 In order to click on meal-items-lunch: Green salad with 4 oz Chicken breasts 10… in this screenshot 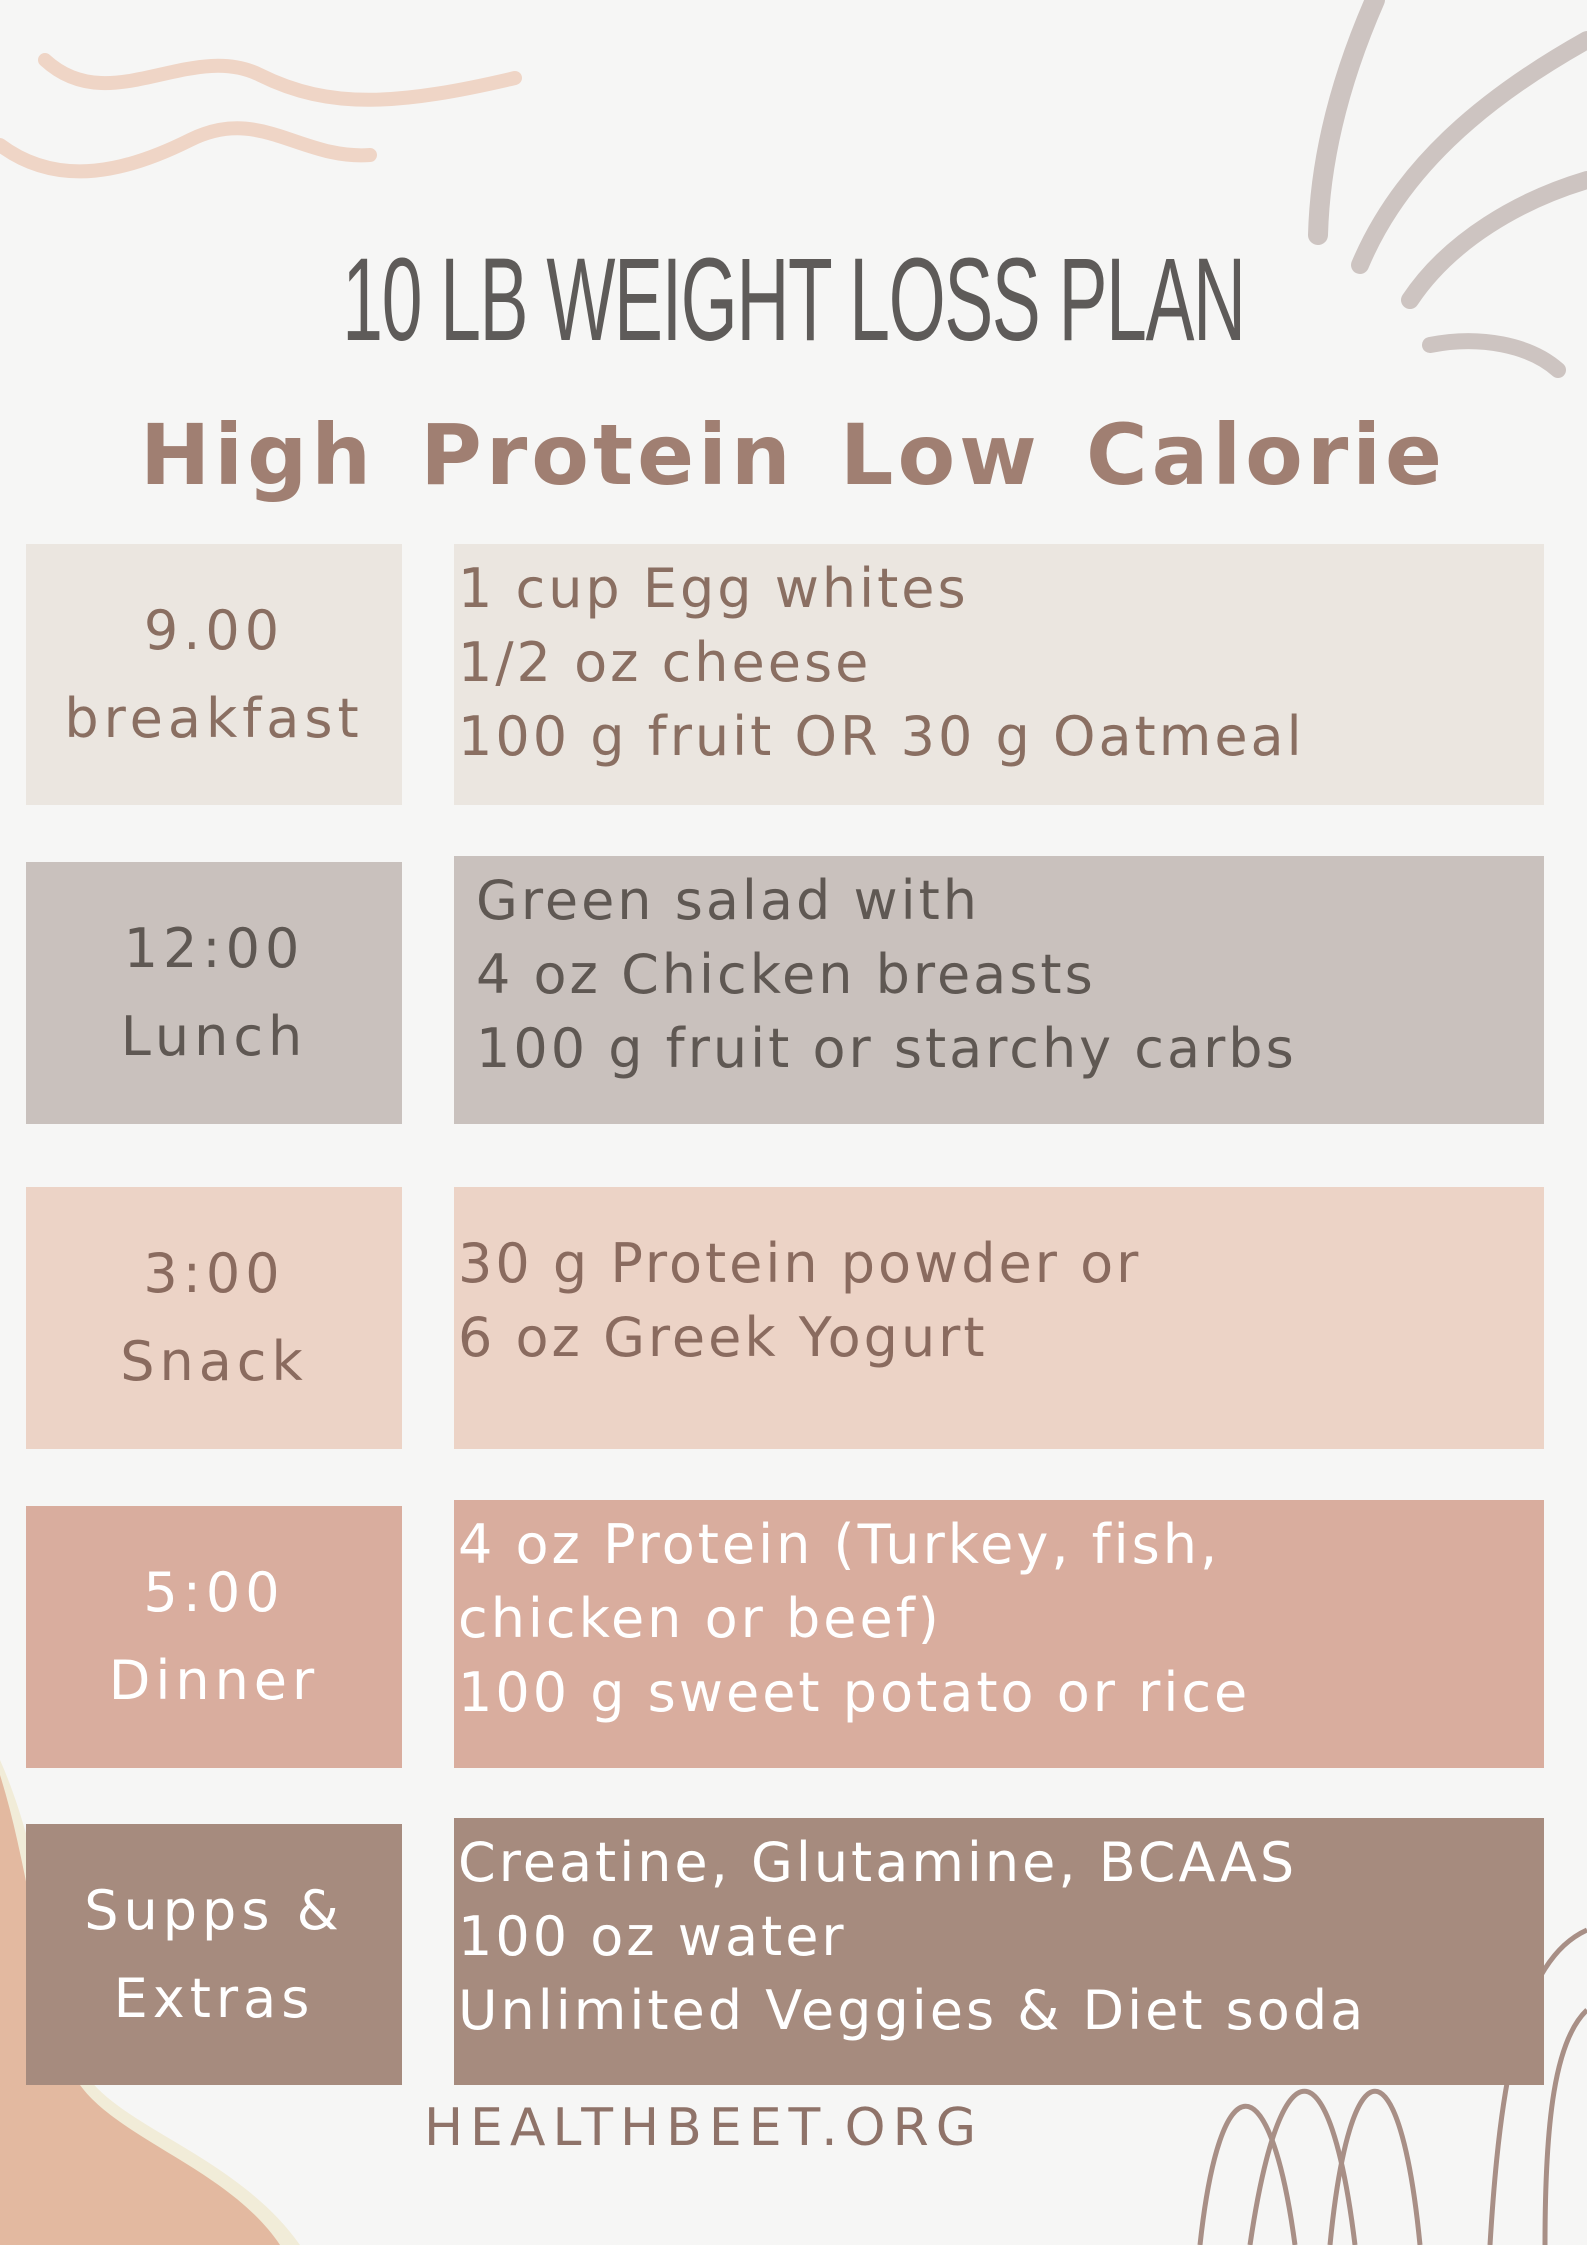, I will do `click(999, 990)`.